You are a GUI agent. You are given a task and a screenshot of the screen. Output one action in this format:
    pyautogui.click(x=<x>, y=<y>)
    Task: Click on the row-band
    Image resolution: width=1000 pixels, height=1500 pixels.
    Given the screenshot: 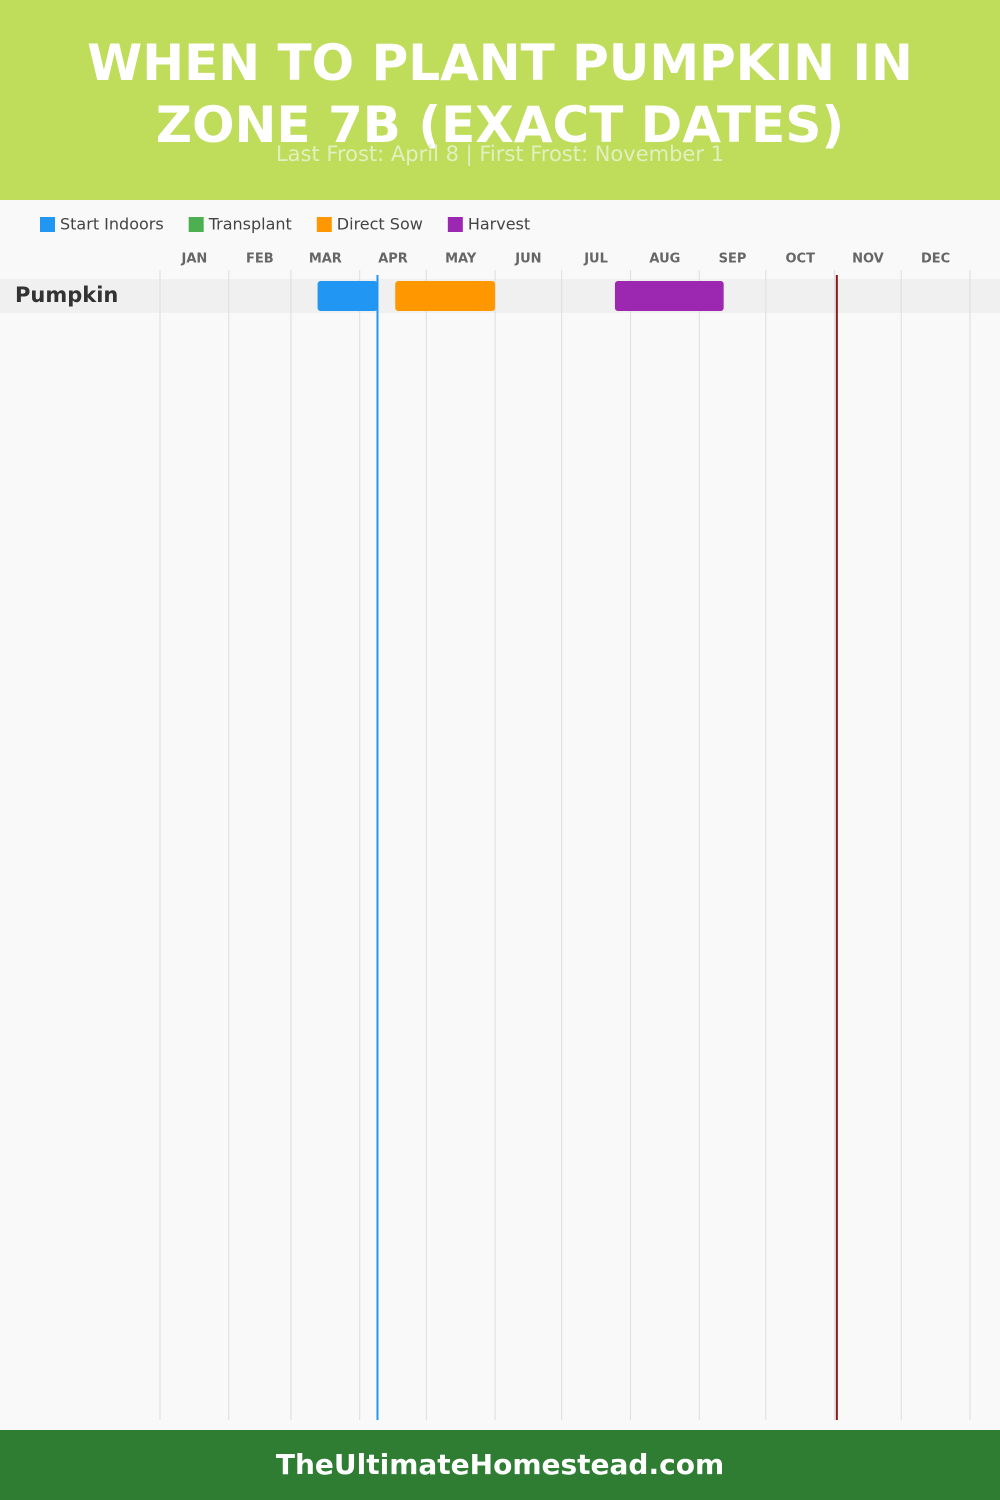 What is the action you would take?
    pyautogui.click(x=500, y=296)
    